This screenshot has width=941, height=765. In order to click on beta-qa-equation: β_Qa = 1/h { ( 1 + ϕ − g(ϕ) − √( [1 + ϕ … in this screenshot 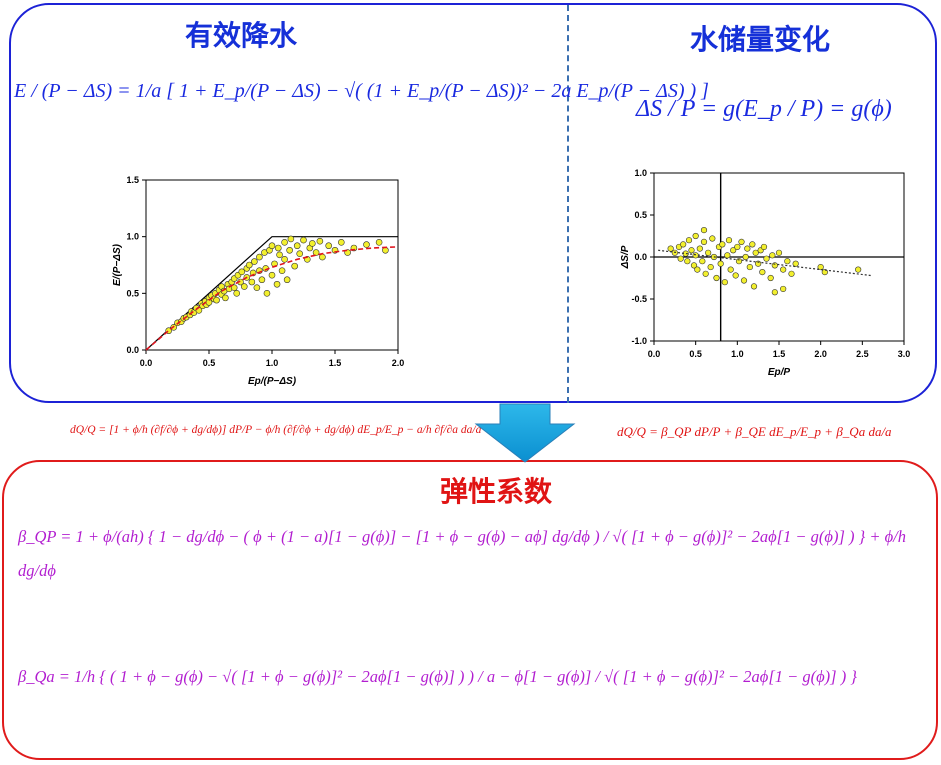, I will do `click(437, 676)`.